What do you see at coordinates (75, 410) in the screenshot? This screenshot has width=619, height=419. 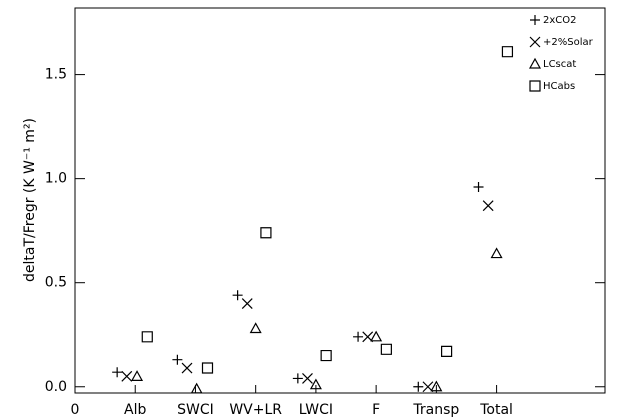 I see `x-tick-label: 0` at bounding box center [75, 410].